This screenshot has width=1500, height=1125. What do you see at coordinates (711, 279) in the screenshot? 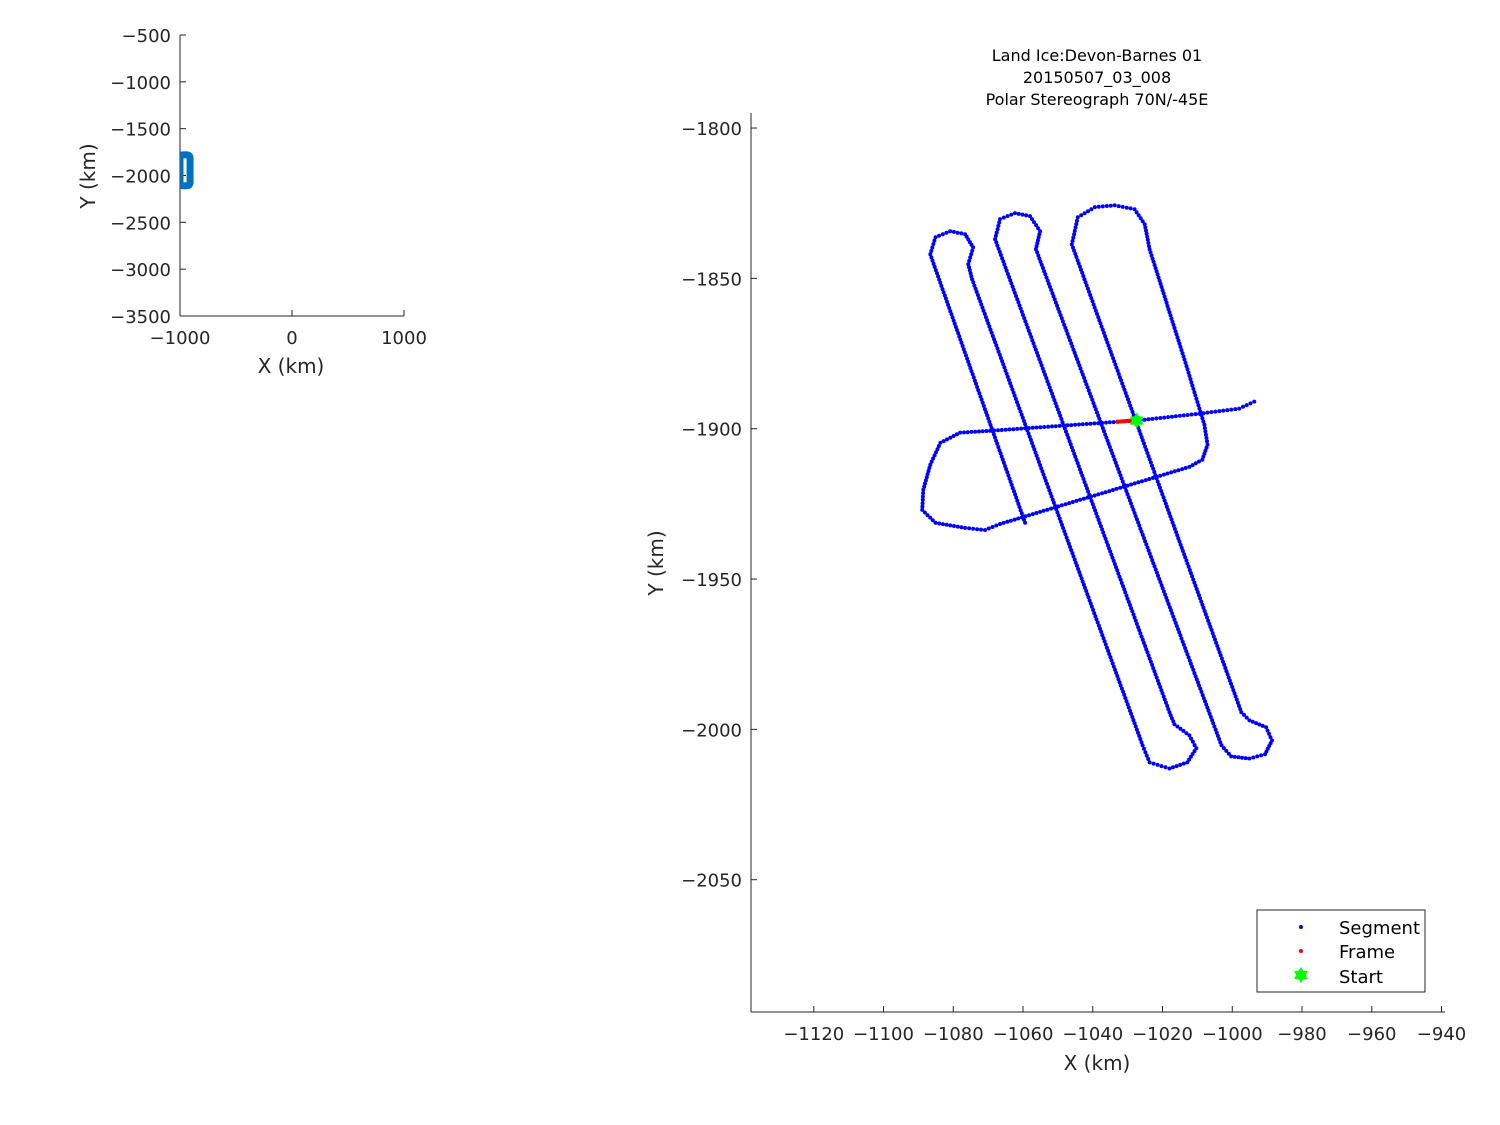
I see `y-tick-label: −1850` at bounding box center [711, 279].